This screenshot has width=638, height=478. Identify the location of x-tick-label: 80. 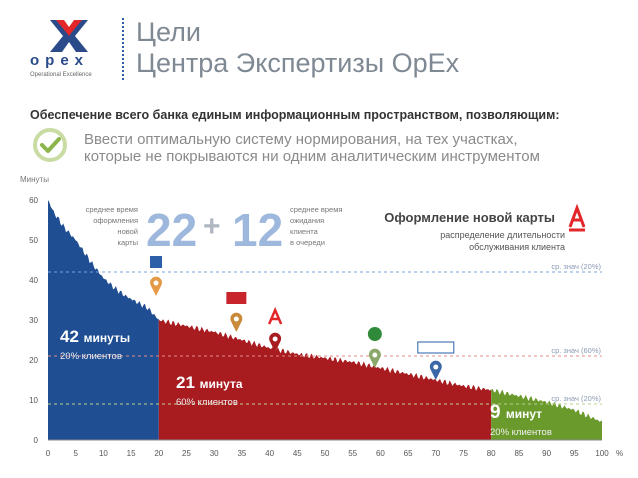
(491, 453).